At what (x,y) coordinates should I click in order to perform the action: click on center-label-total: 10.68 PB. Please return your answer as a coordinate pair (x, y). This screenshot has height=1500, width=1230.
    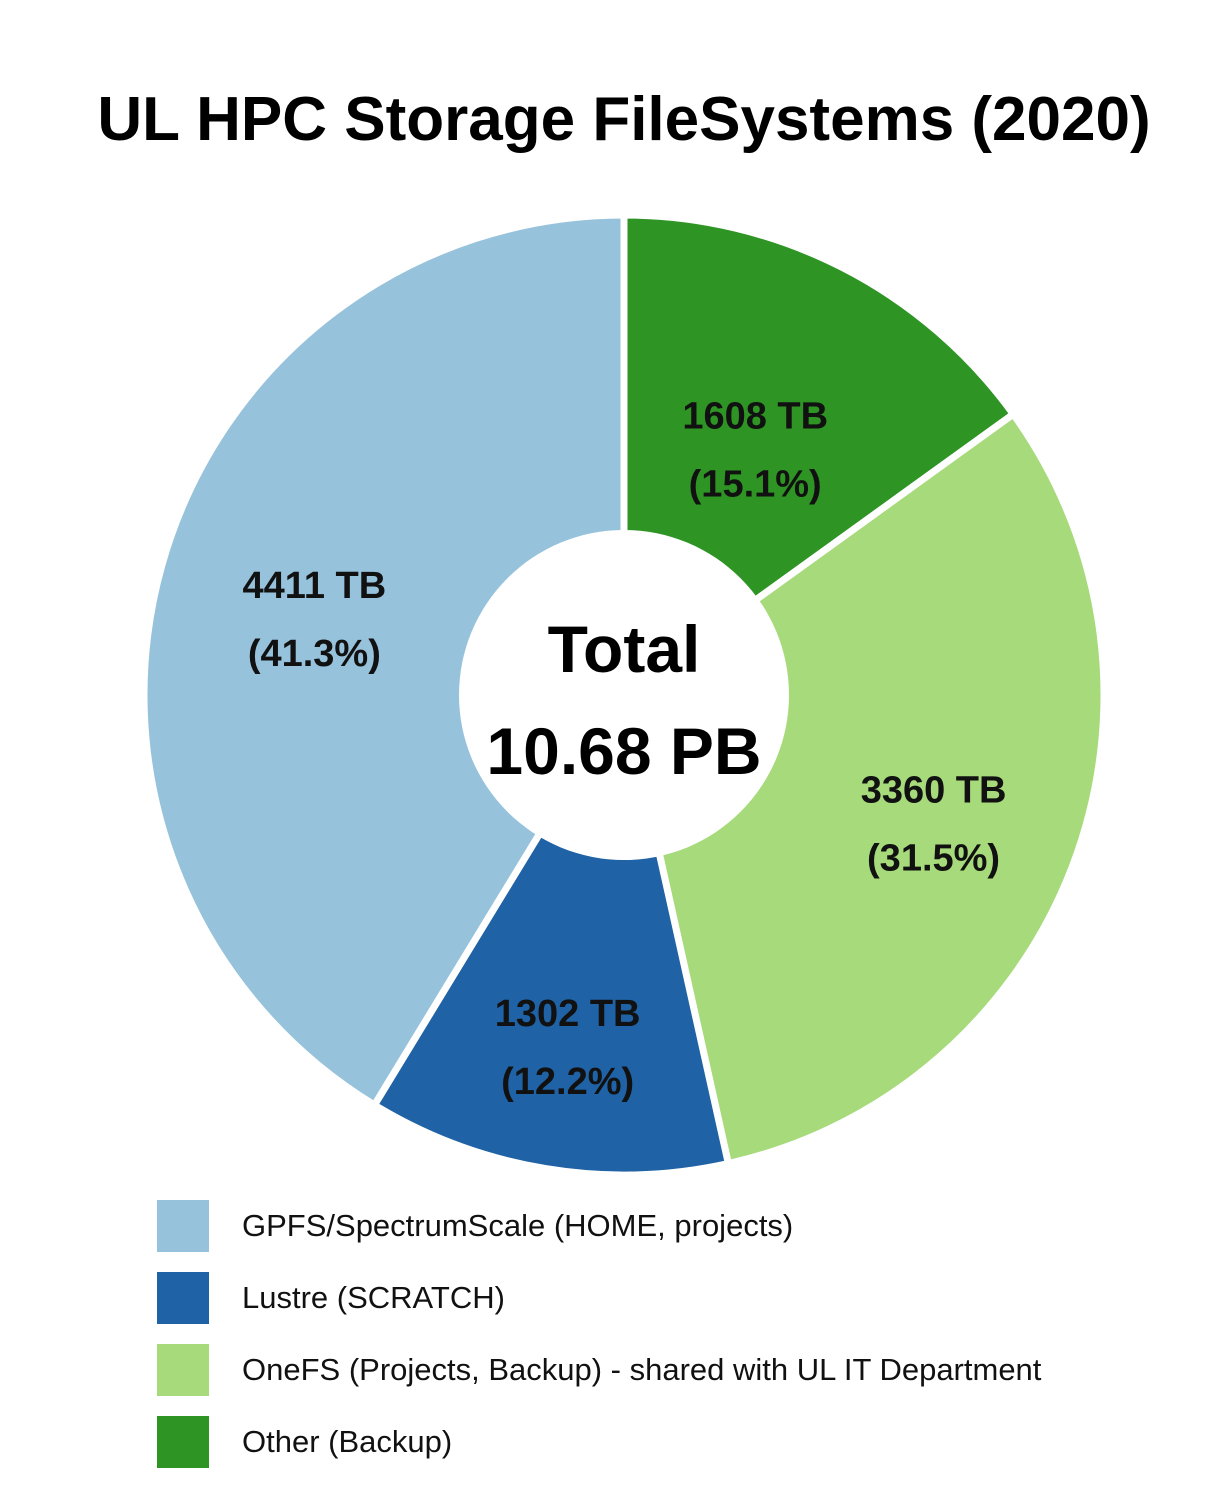
    Looking at the image, I should click on (623, 751).